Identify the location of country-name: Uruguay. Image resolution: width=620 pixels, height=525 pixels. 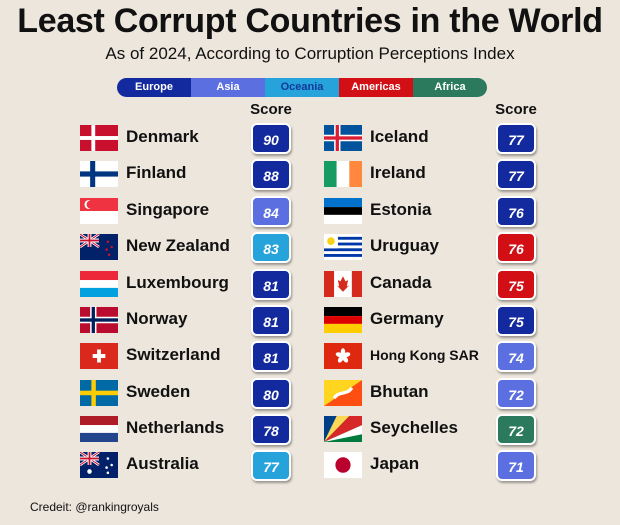
(404, 245).